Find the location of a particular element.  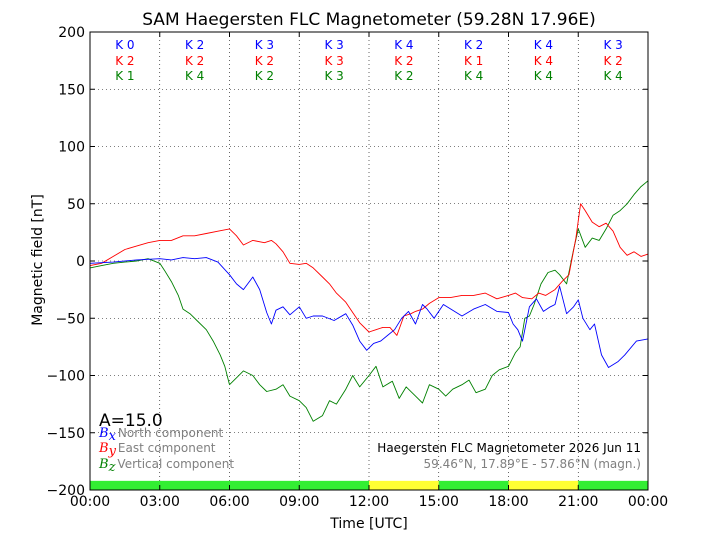

y-tick-label: 200 is located at coordinates (71, 33).